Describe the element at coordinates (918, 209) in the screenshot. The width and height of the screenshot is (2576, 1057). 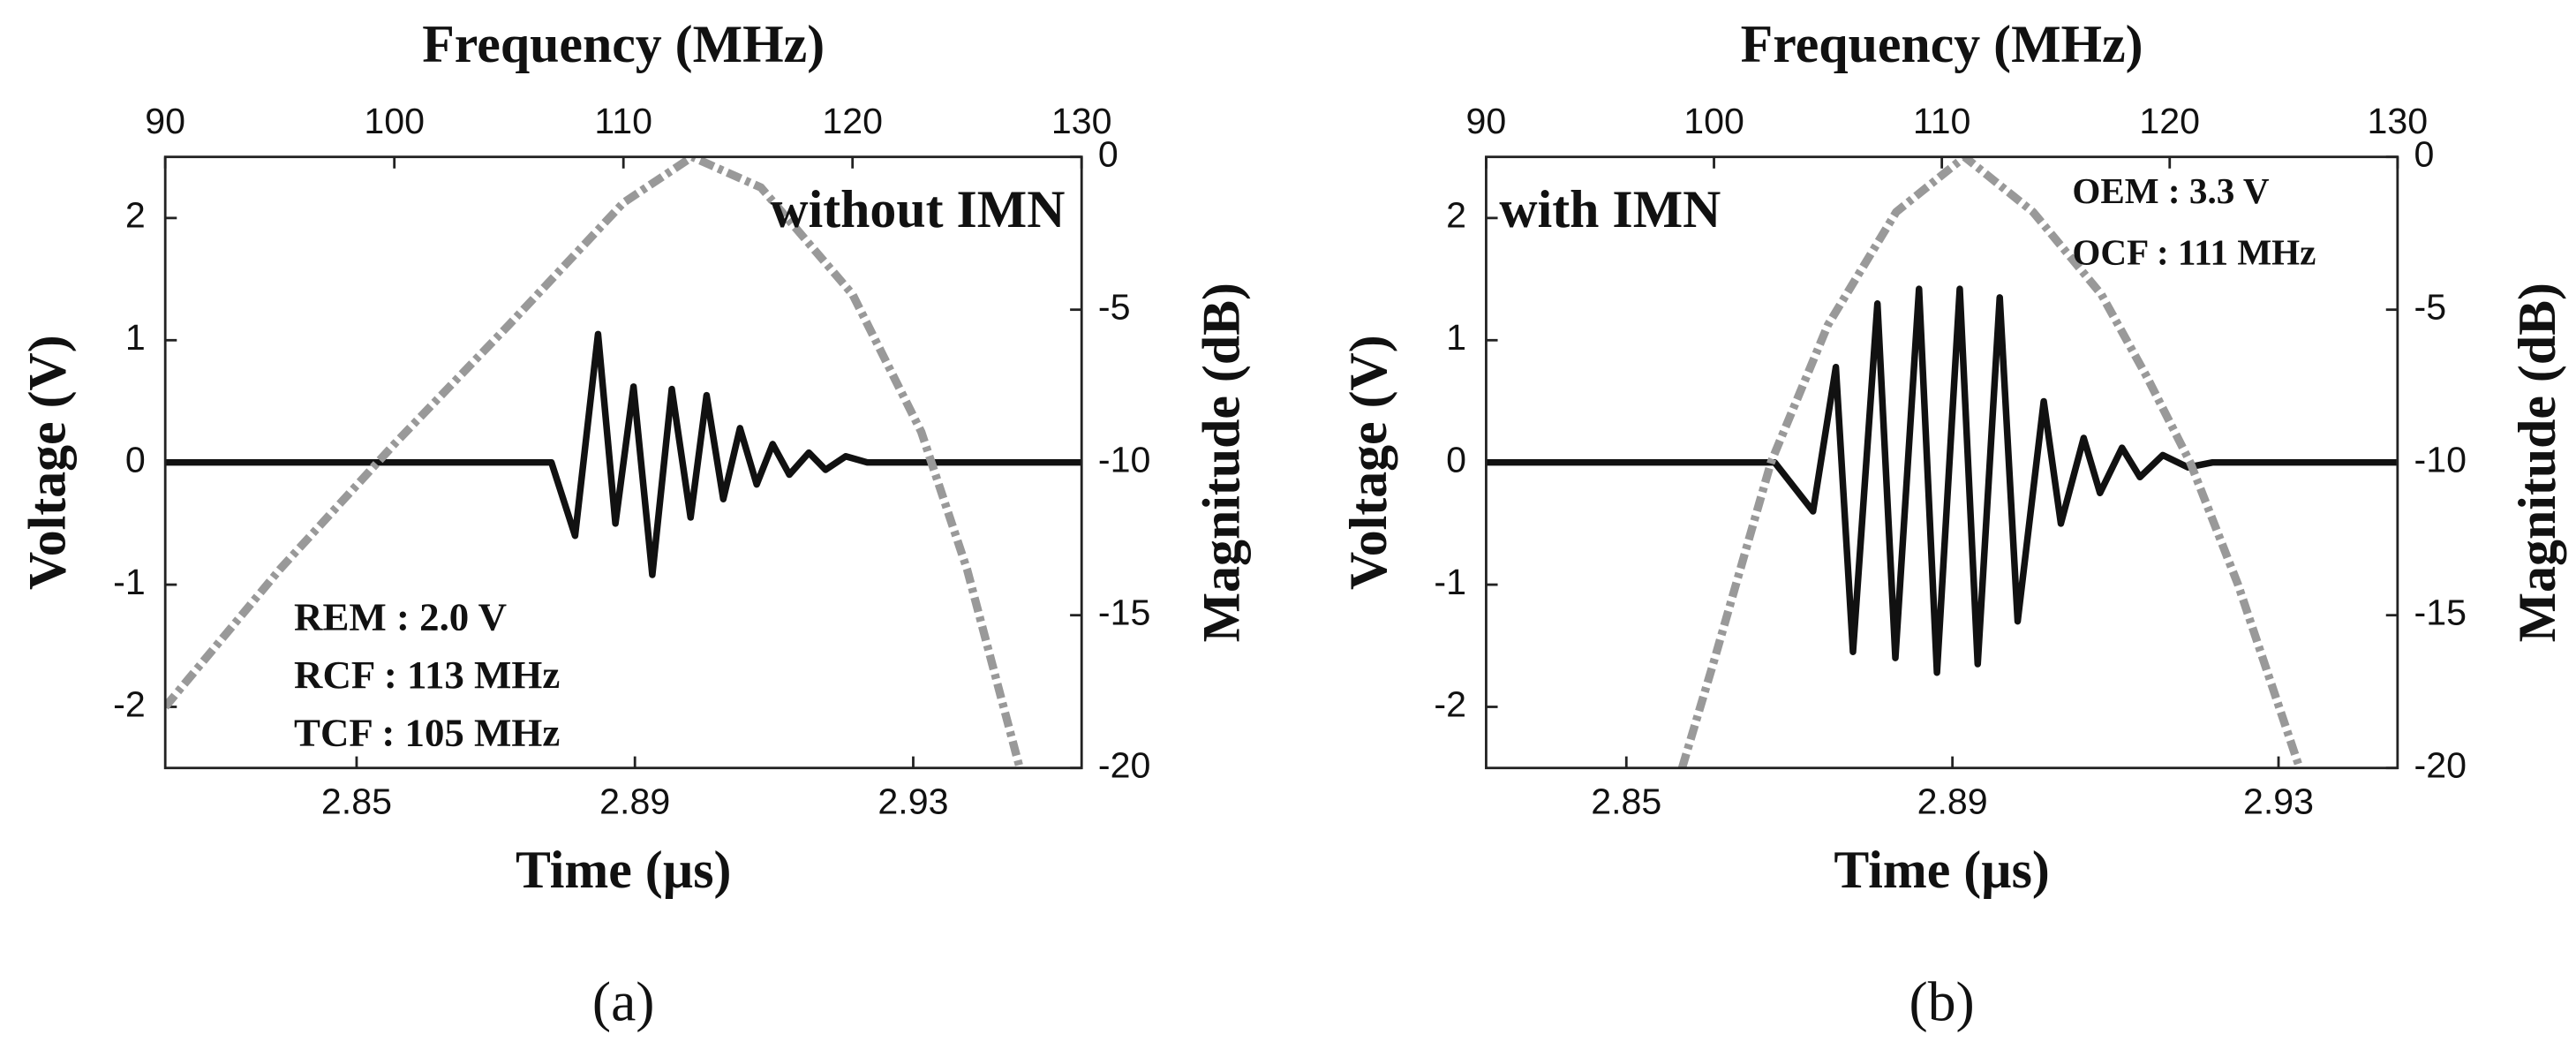
I see `annotation: without IMN` at that location.